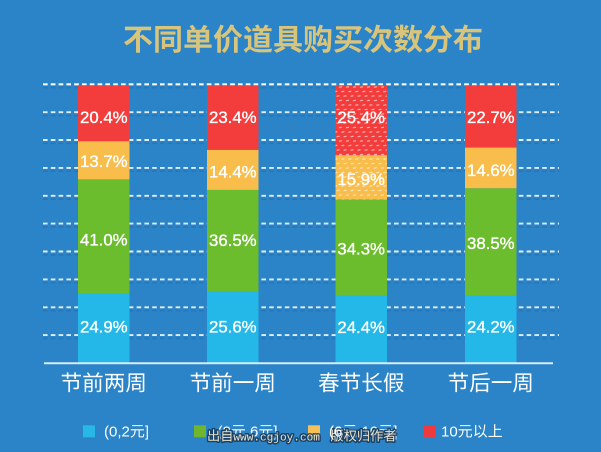  I want to click on svg-text: 10, so click(449, 432).